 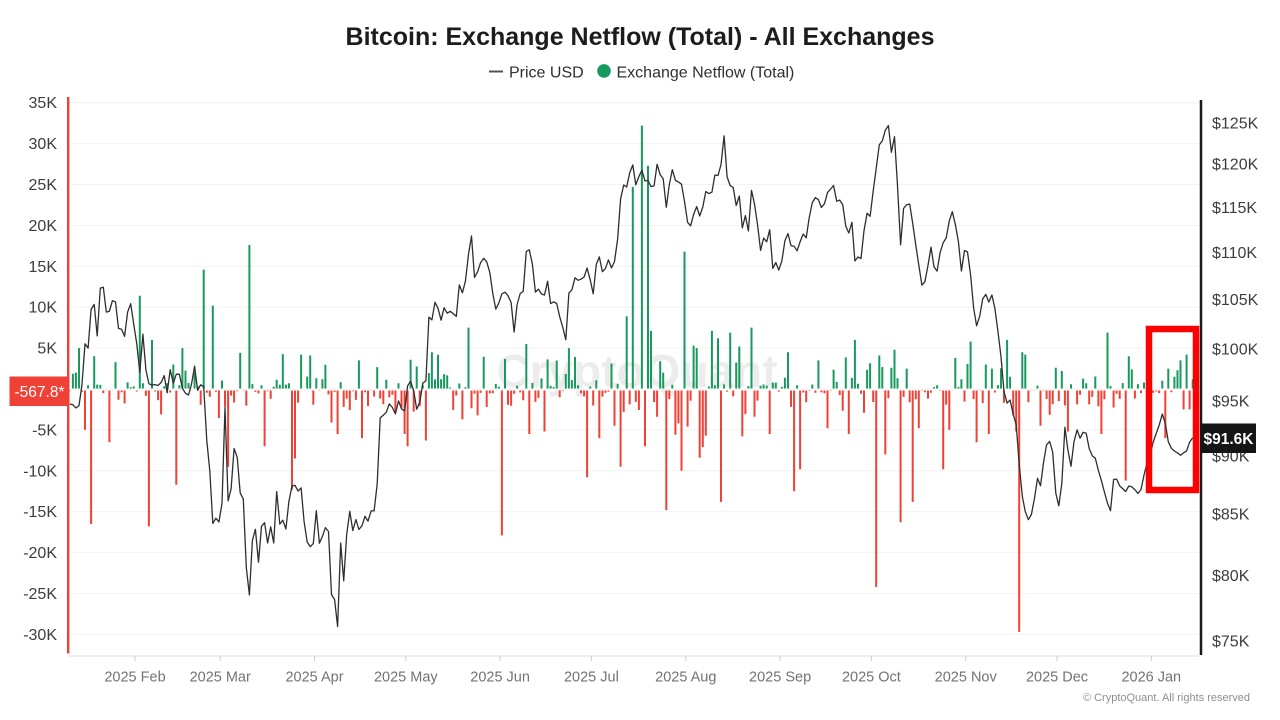 I want to click on svg-text:© CryptoQuant. All rights rese: © CryptoQuant. All rights reserved, so click(x=1166, y=698).